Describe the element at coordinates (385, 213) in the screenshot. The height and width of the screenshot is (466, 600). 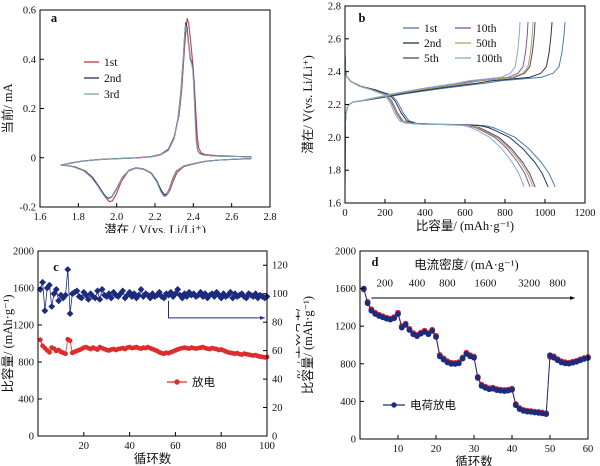
I see `x-tick-label: 200` at that location.